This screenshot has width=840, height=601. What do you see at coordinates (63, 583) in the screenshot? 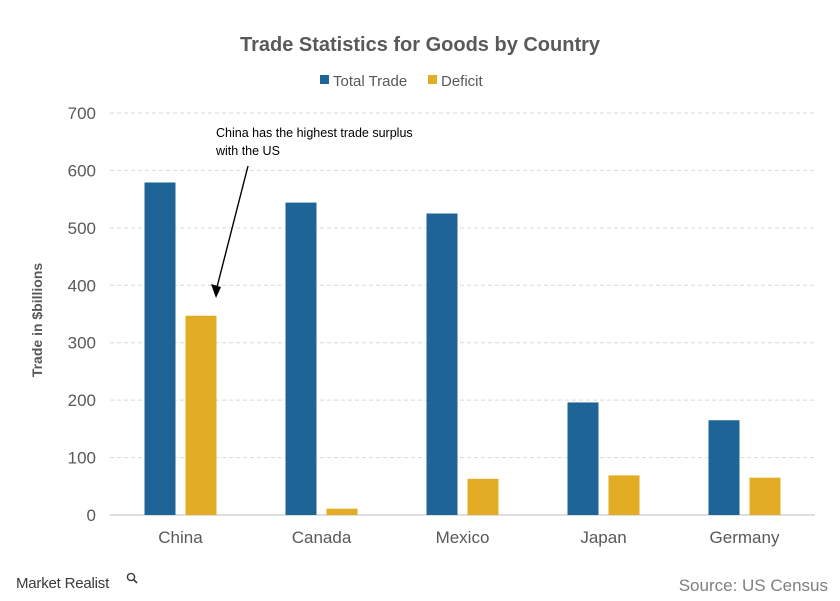
I see `brand-logo-text: Market Realist` at bounding box center [63, 583].